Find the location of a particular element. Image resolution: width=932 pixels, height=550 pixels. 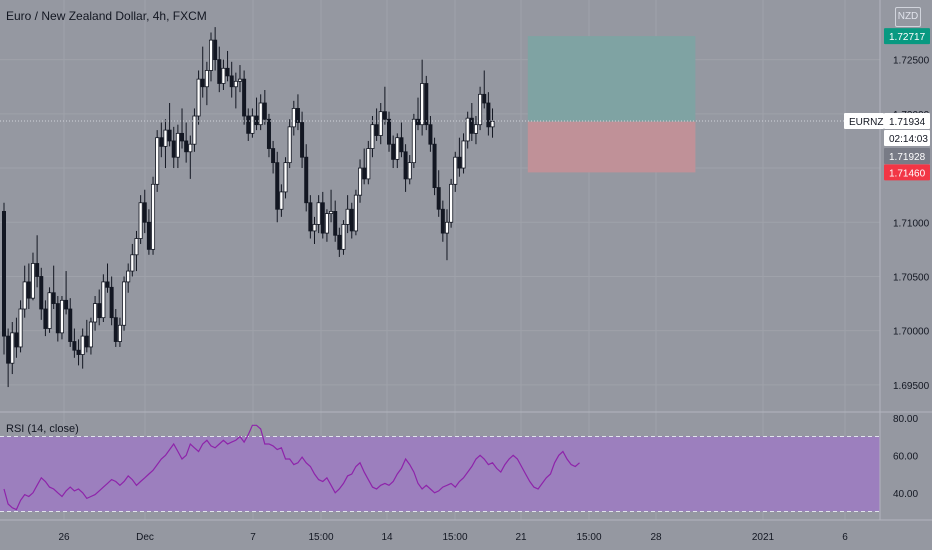

long-position-tool is located at coordinates (612, 104).